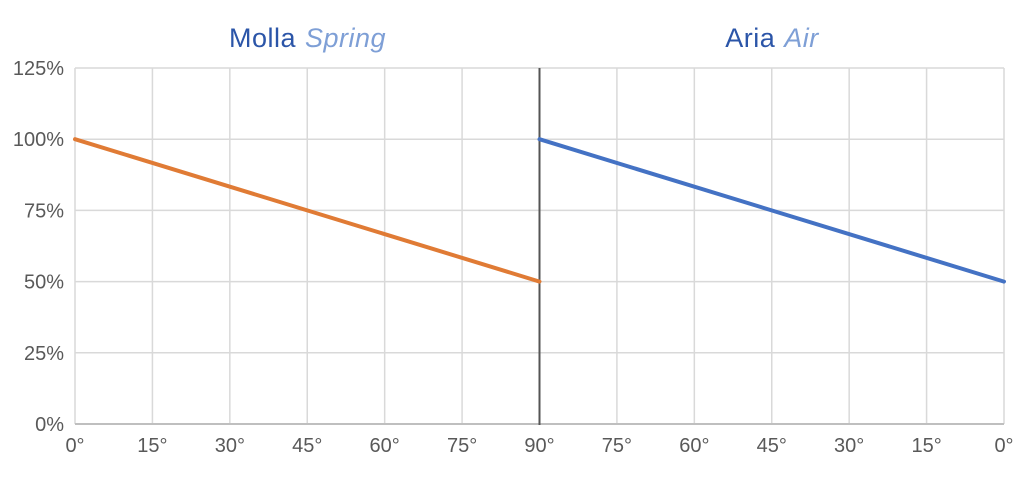  Describe the element at coordinates (262, 37) in the screenshot. I see `left-panel-title-brand: Molla` at that location.